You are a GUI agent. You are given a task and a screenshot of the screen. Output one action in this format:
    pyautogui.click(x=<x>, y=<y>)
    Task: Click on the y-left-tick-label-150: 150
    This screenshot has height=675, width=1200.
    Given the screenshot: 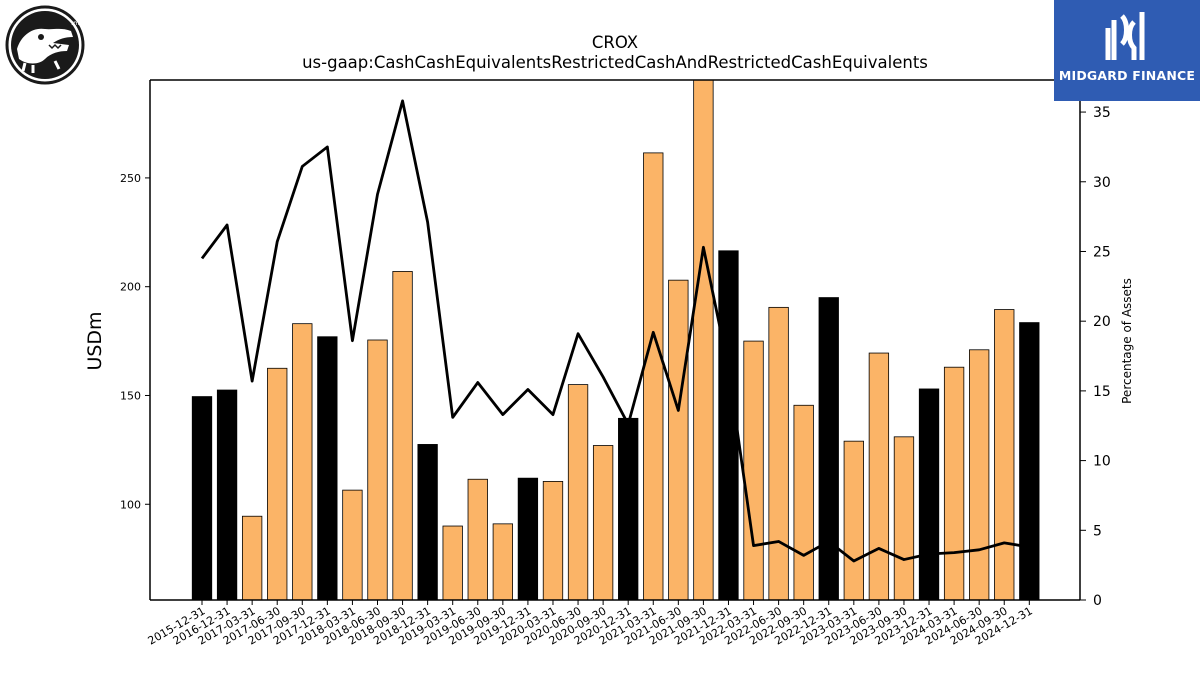 What is the action you would take?
    pyautogui.click(x=130, y=395)
    